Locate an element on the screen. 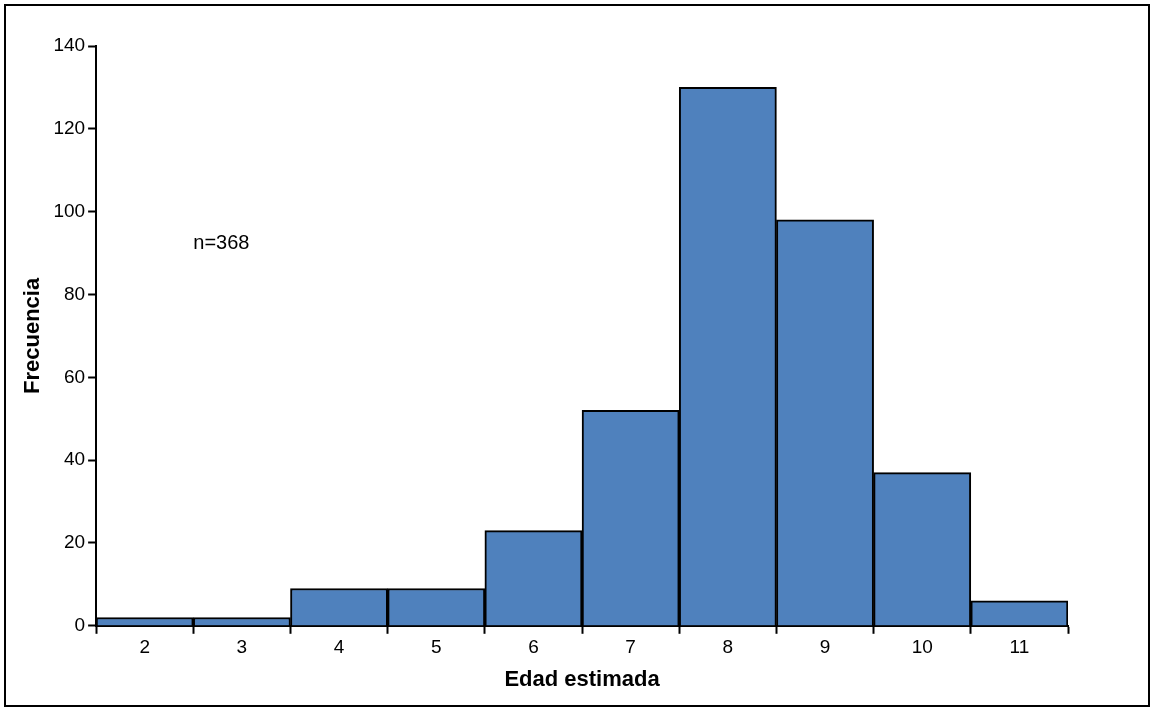 This screenshot has height=713, width=1156. y-tick-label: 80 is located at coordinates (74, 293).